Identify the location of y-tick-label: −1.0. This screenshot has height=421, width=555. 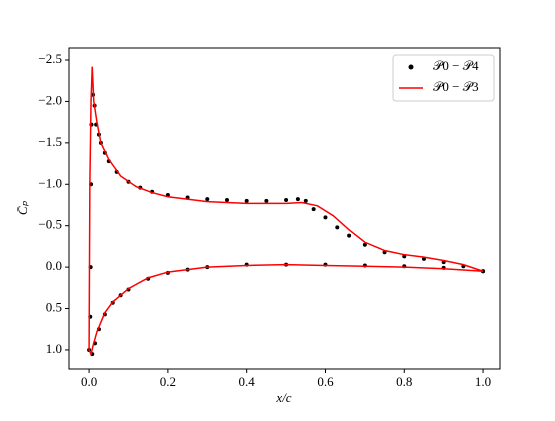
(50, 182).